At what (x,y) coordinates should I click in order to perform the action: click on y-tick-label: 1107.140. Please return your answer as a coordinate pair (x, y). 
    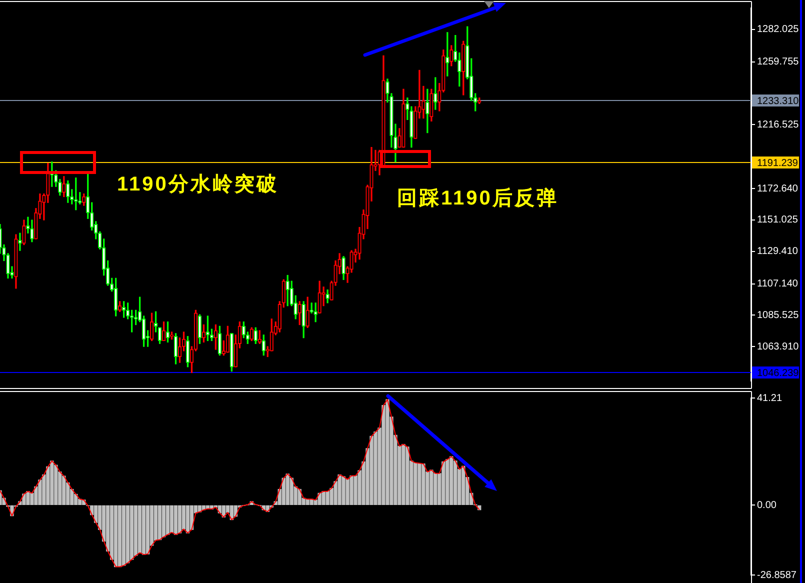
    Looking at the image, I should click on (777, 284).